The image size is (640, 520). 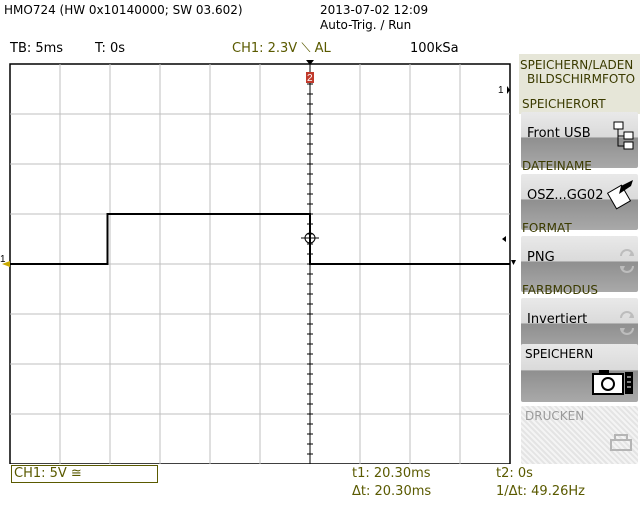 I want to click on storage-location-button: Front USB, so click(x=579, y=140).